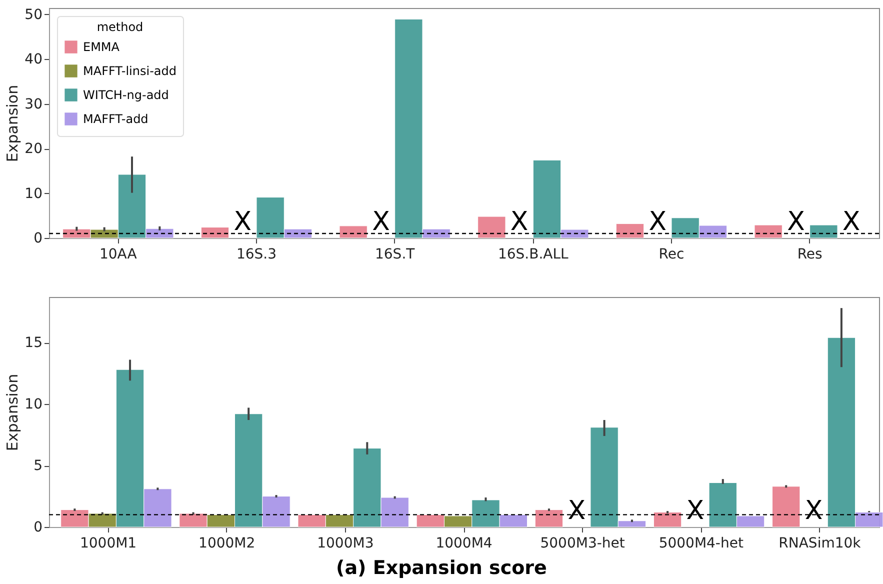 This screenshot has width=883, height=584. I want to click on x-tick-label: Res, so click(809, 254).